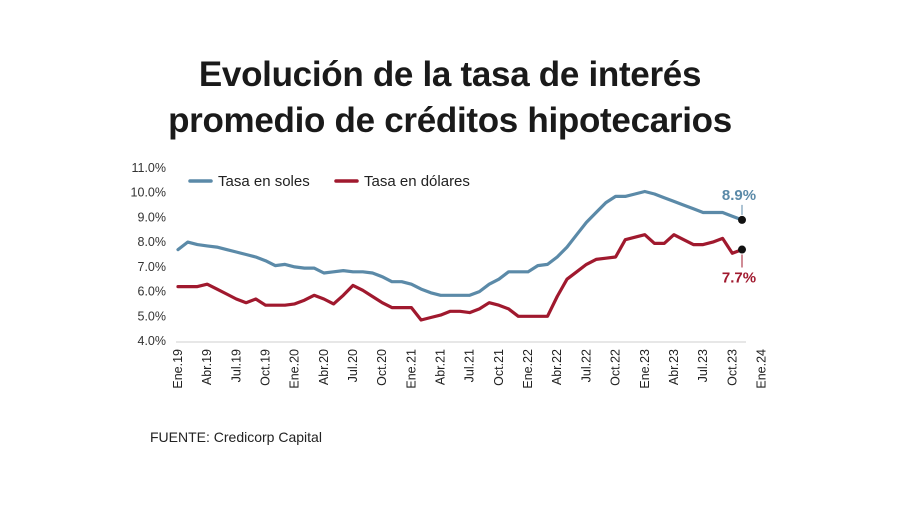 Image resolution: width=900 pixels, height=520 pixels. I want to click on end-point-dolares, so click(742, 249).